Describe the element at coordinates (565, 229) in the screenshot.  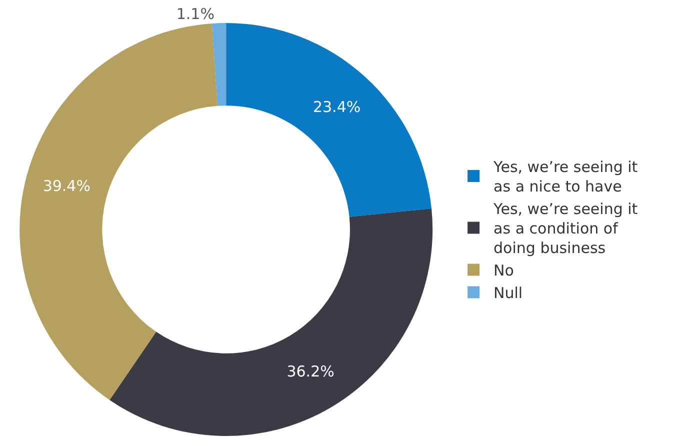
I see `legend-label: Yes, we’re seeing it as a condition of doing business` at that location.